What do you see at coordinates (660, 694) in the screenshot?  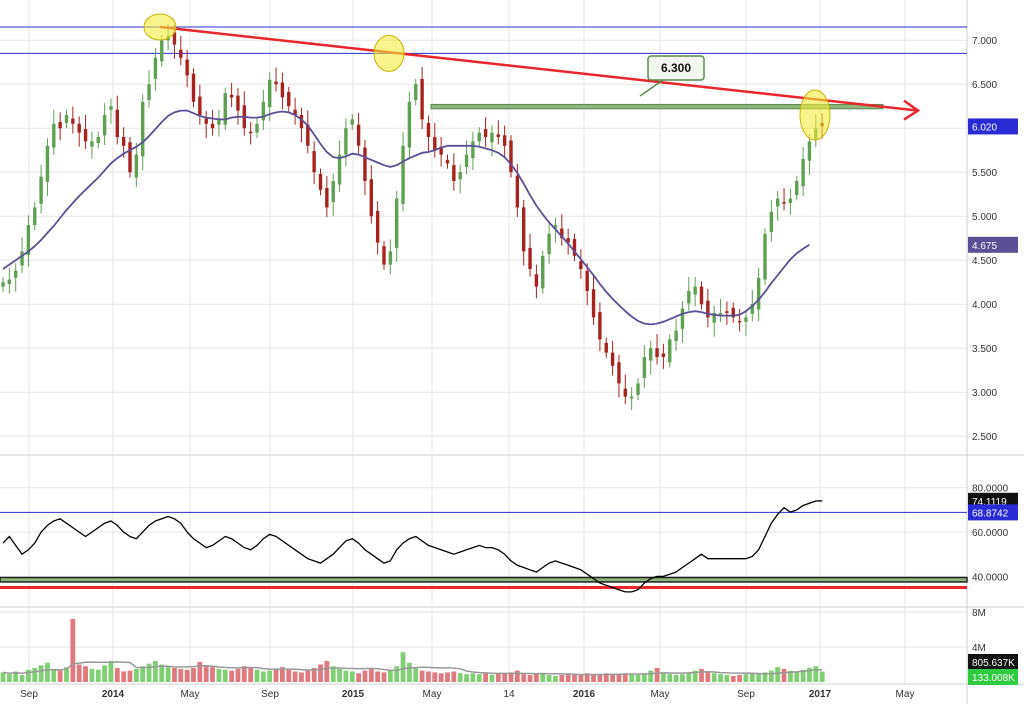 I see `x-tick-label: May` at bounding box center [660, 694].